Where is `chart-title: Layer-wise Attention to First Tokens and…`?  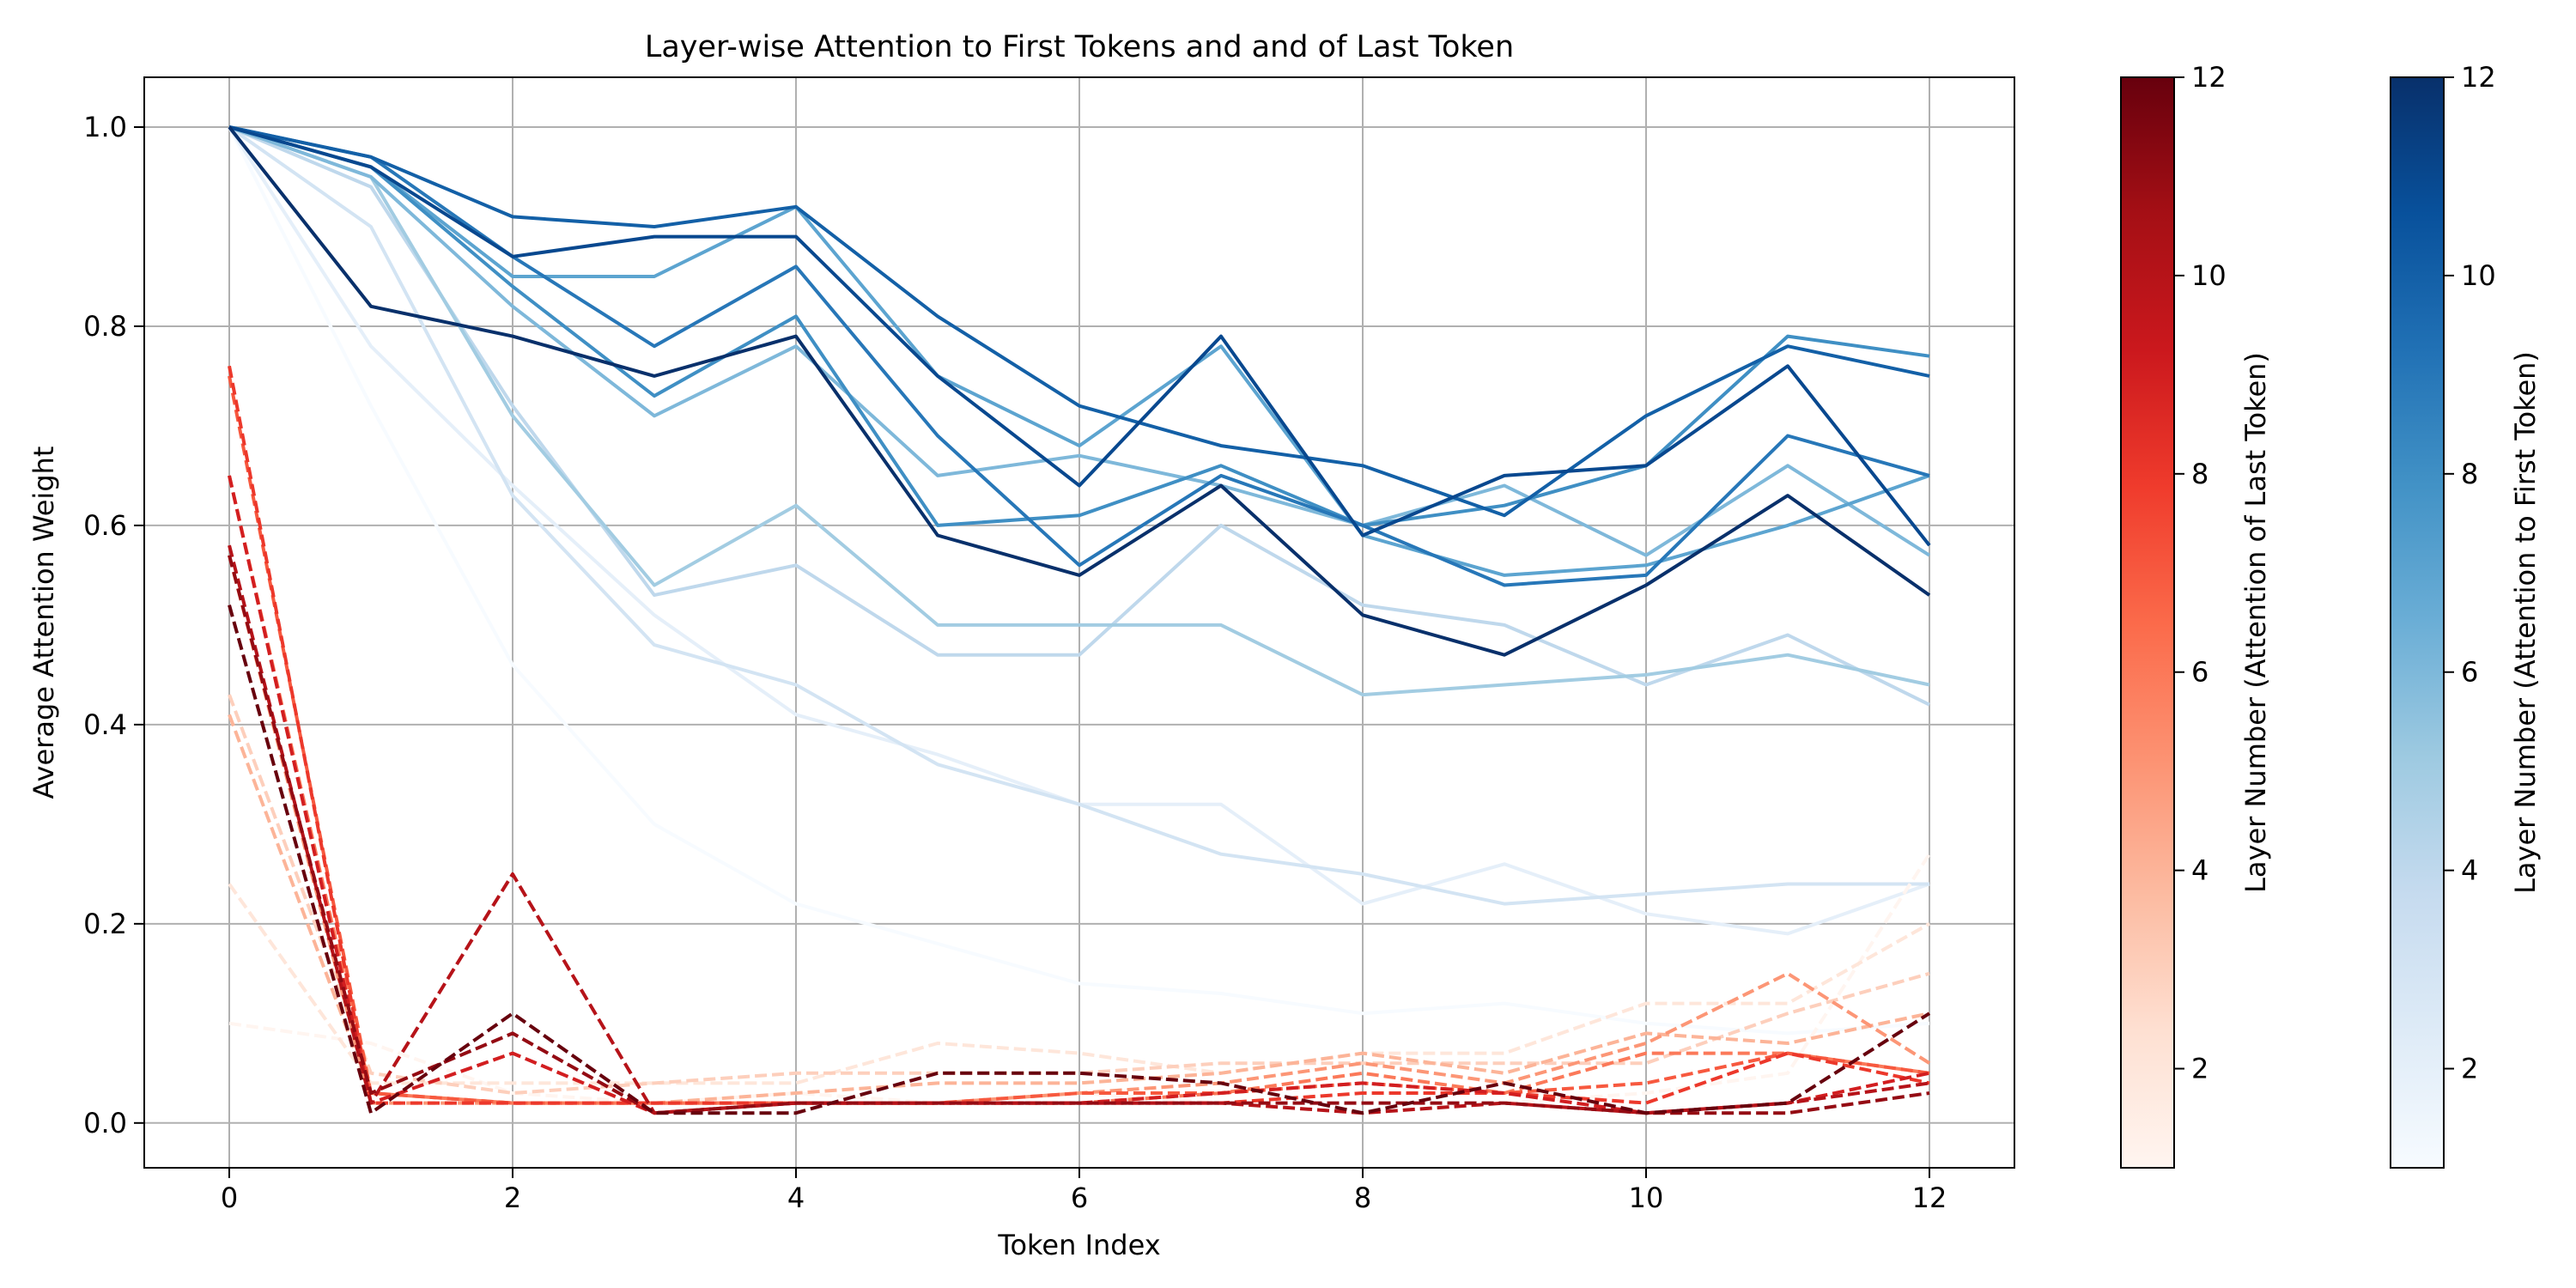
chart-title: Layer-wise Attention to First Tokens and… is located at coordinates (1079, 47).